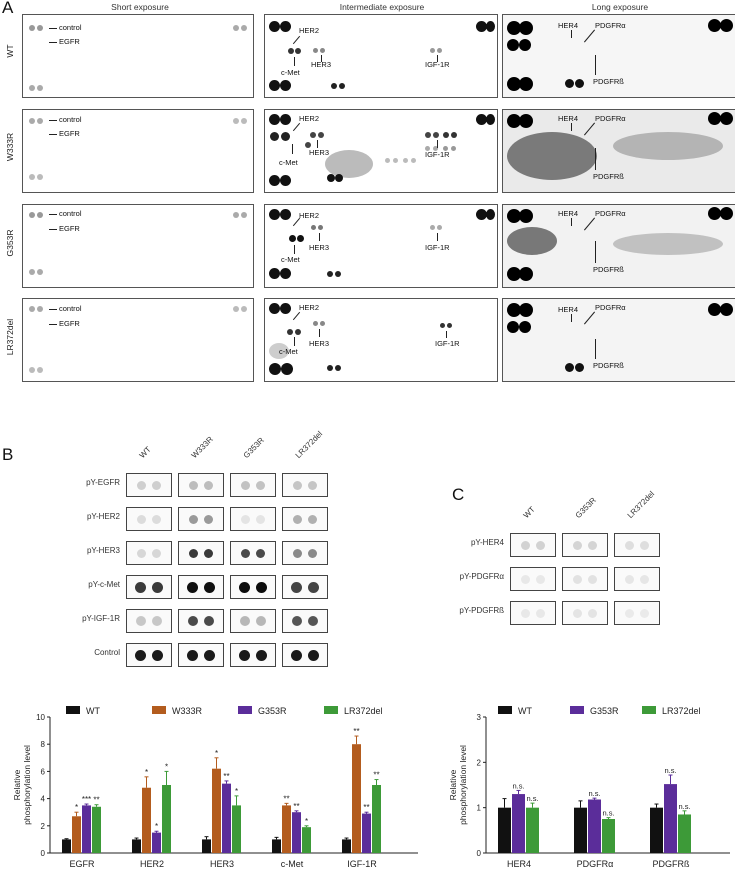  I want to click on label-igf1r: IGF-1R, so click(447, 343).